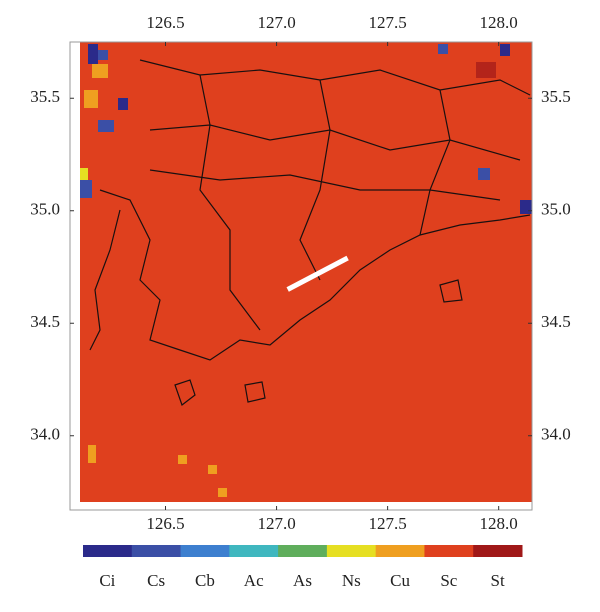 The width and height of the screenshot is (600, 612). What do you see at coordinates (302, 580) in the screenshot?
I see `colorbar-label: As` at bounding box center [302, 580].